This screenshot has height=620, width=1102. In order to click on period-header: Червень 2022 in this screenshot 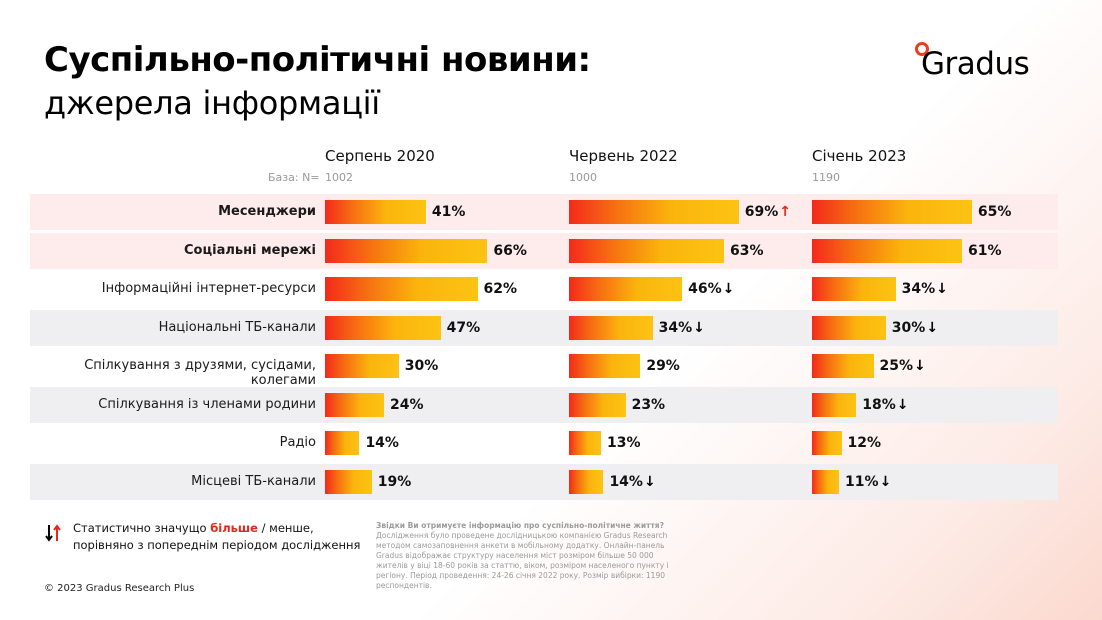, I will do `click(623, 156)`.